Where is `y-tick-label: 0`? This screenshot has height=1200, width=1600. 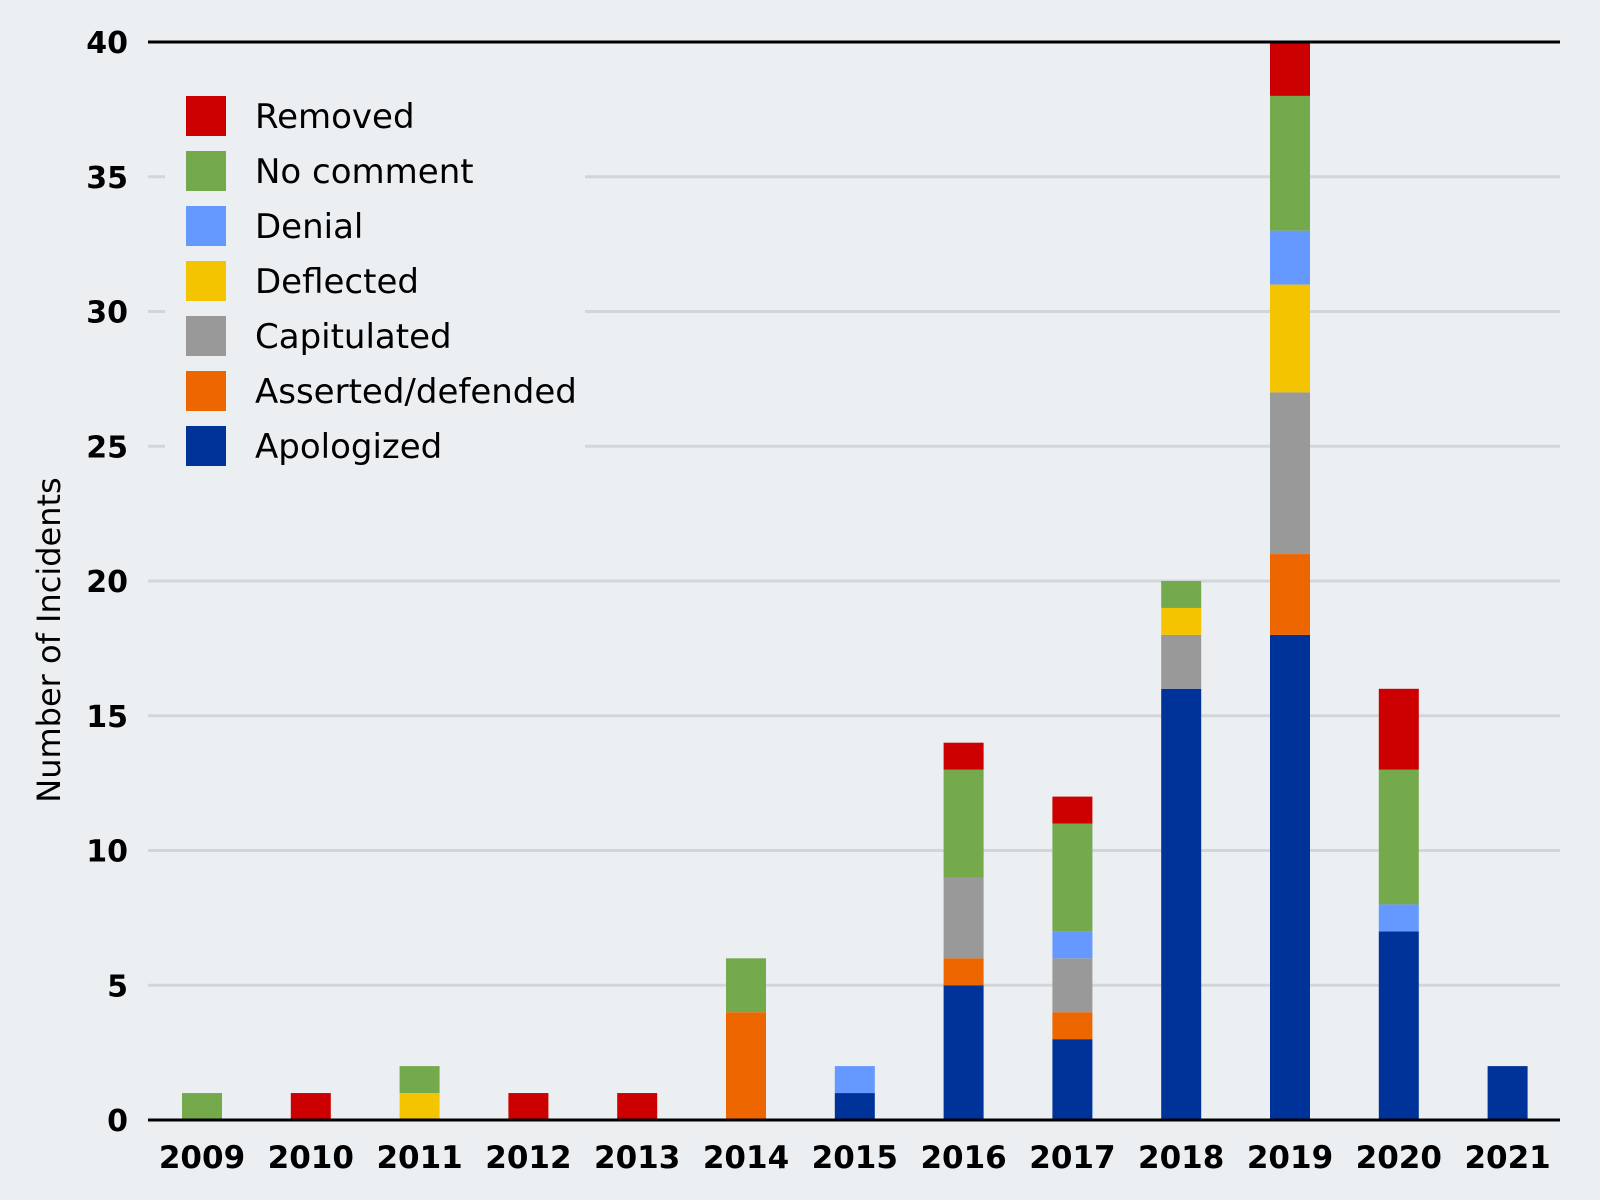
y-tick-label: 0 is located at coordinates (117, 1121).